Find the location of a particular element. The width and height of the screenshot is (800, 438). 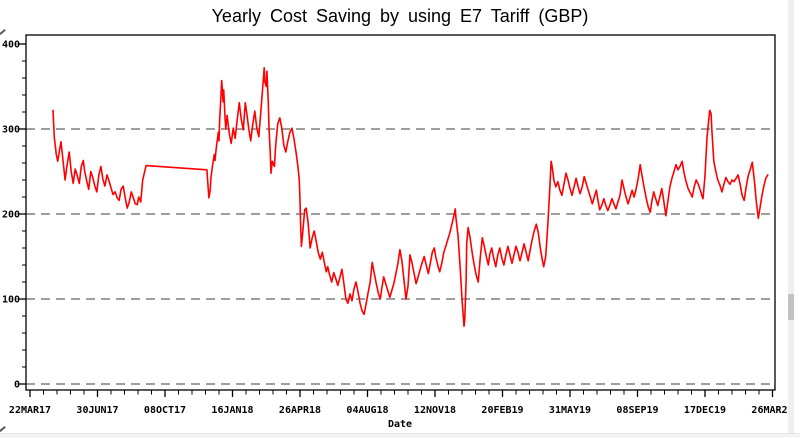

svg-text: 26APR18 is located at coordinates (300, 410).